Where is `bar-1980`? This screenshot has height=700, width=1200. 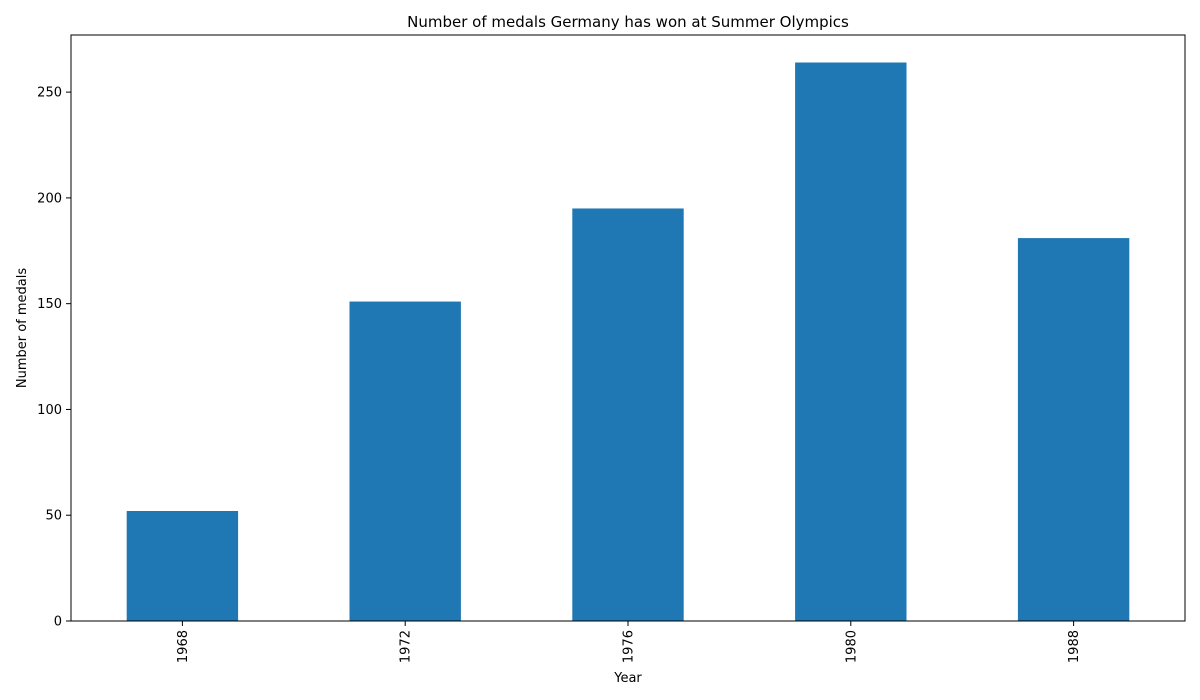
bar-1980 is located at coordinates (851, 341).